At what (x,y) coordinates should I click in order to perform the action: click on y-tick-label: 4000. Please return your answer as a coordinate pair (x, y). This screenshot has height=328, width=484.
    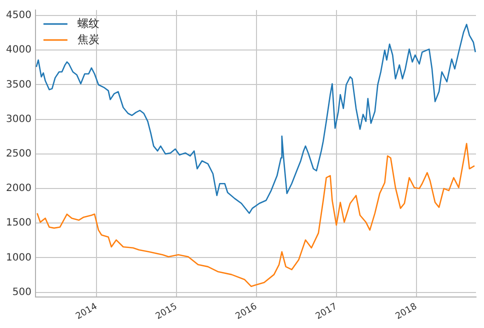
    Looking at the image, I should click on (19, 50).